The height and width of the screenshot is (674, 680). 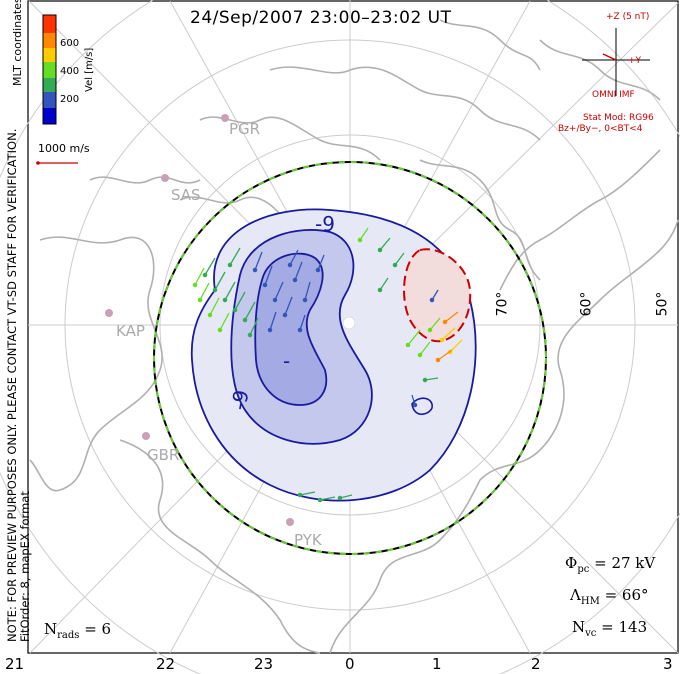 I want to click on coordinate-label: MLT coordinates, so click(x=17, y=43).